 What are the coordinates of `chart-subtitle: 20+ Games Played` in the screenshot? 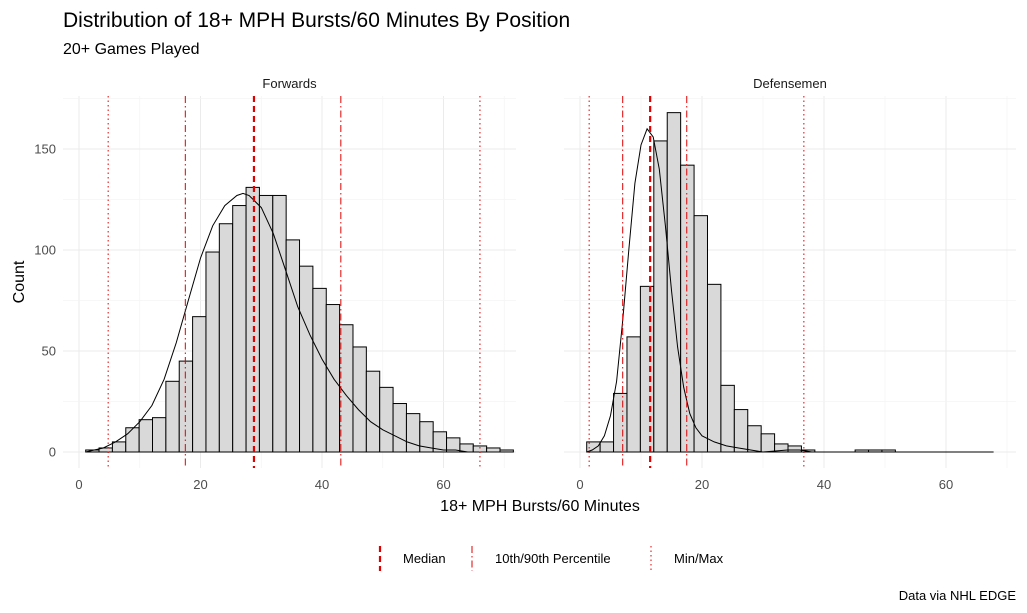 It's located at (131, 49).